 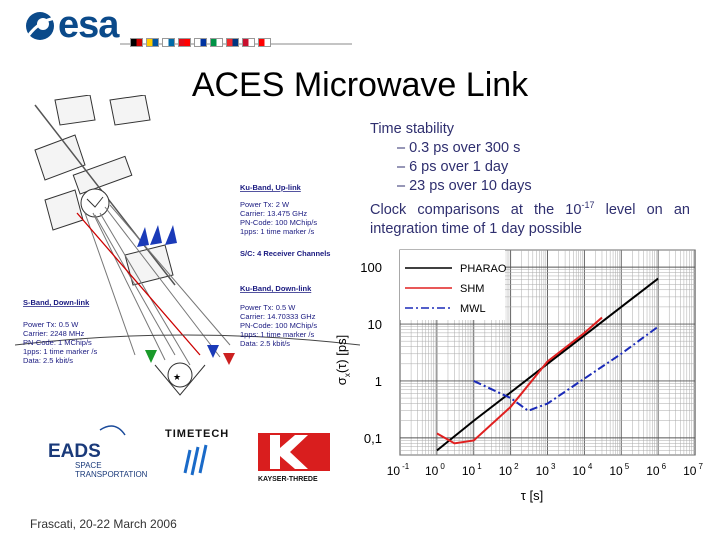 I want to click on s-down-title: S-Band, Down-link, so click(x=56, y=302).